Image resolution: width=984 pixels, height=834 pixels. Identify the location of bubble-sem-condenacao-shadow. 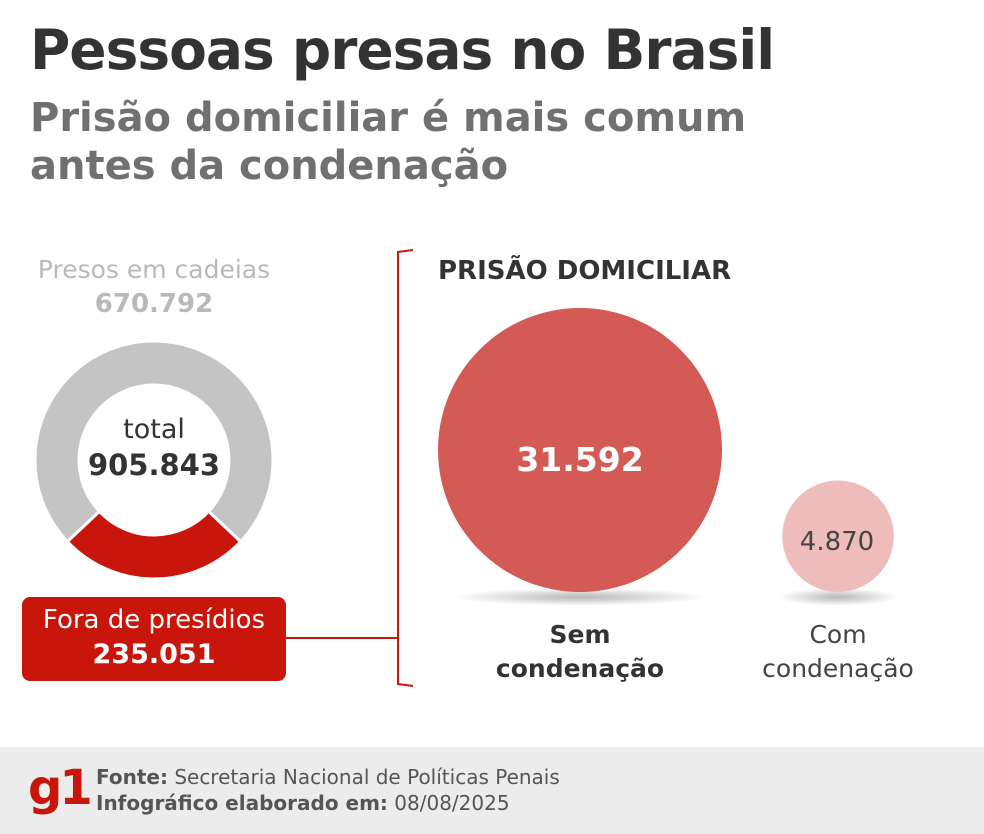
(580, 597).